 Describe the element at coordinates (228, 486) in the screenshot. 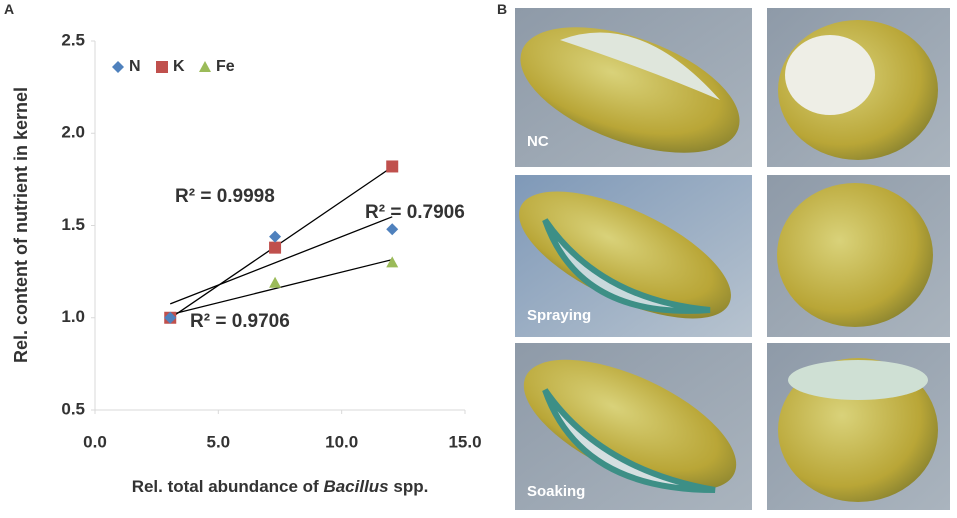

I see `x-label-part: Rel. total abundance of` at that location.